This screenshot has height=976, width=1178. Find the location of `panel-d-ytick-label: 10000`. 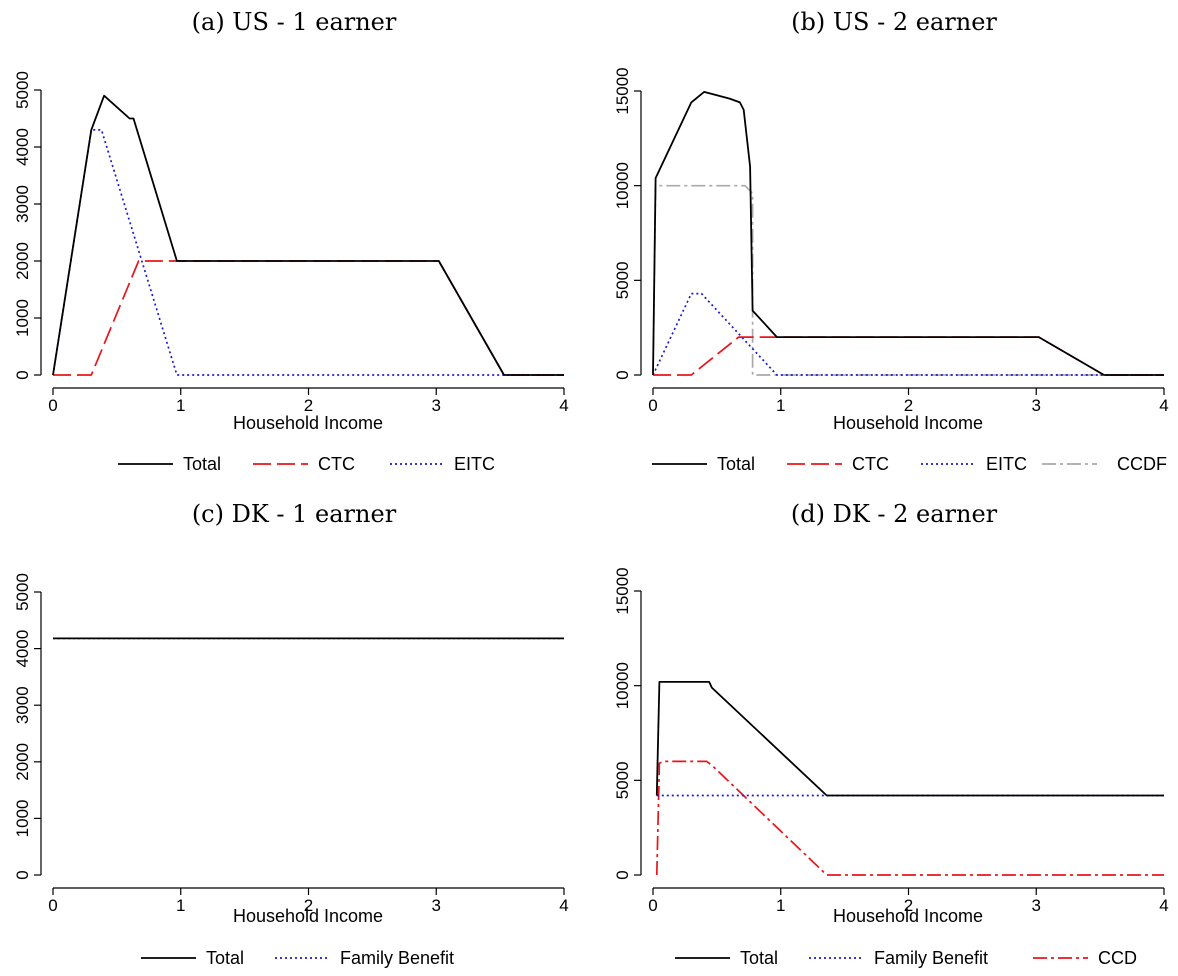

panel-d-ytick-label: 10000 is located at coordinates (622, 685).